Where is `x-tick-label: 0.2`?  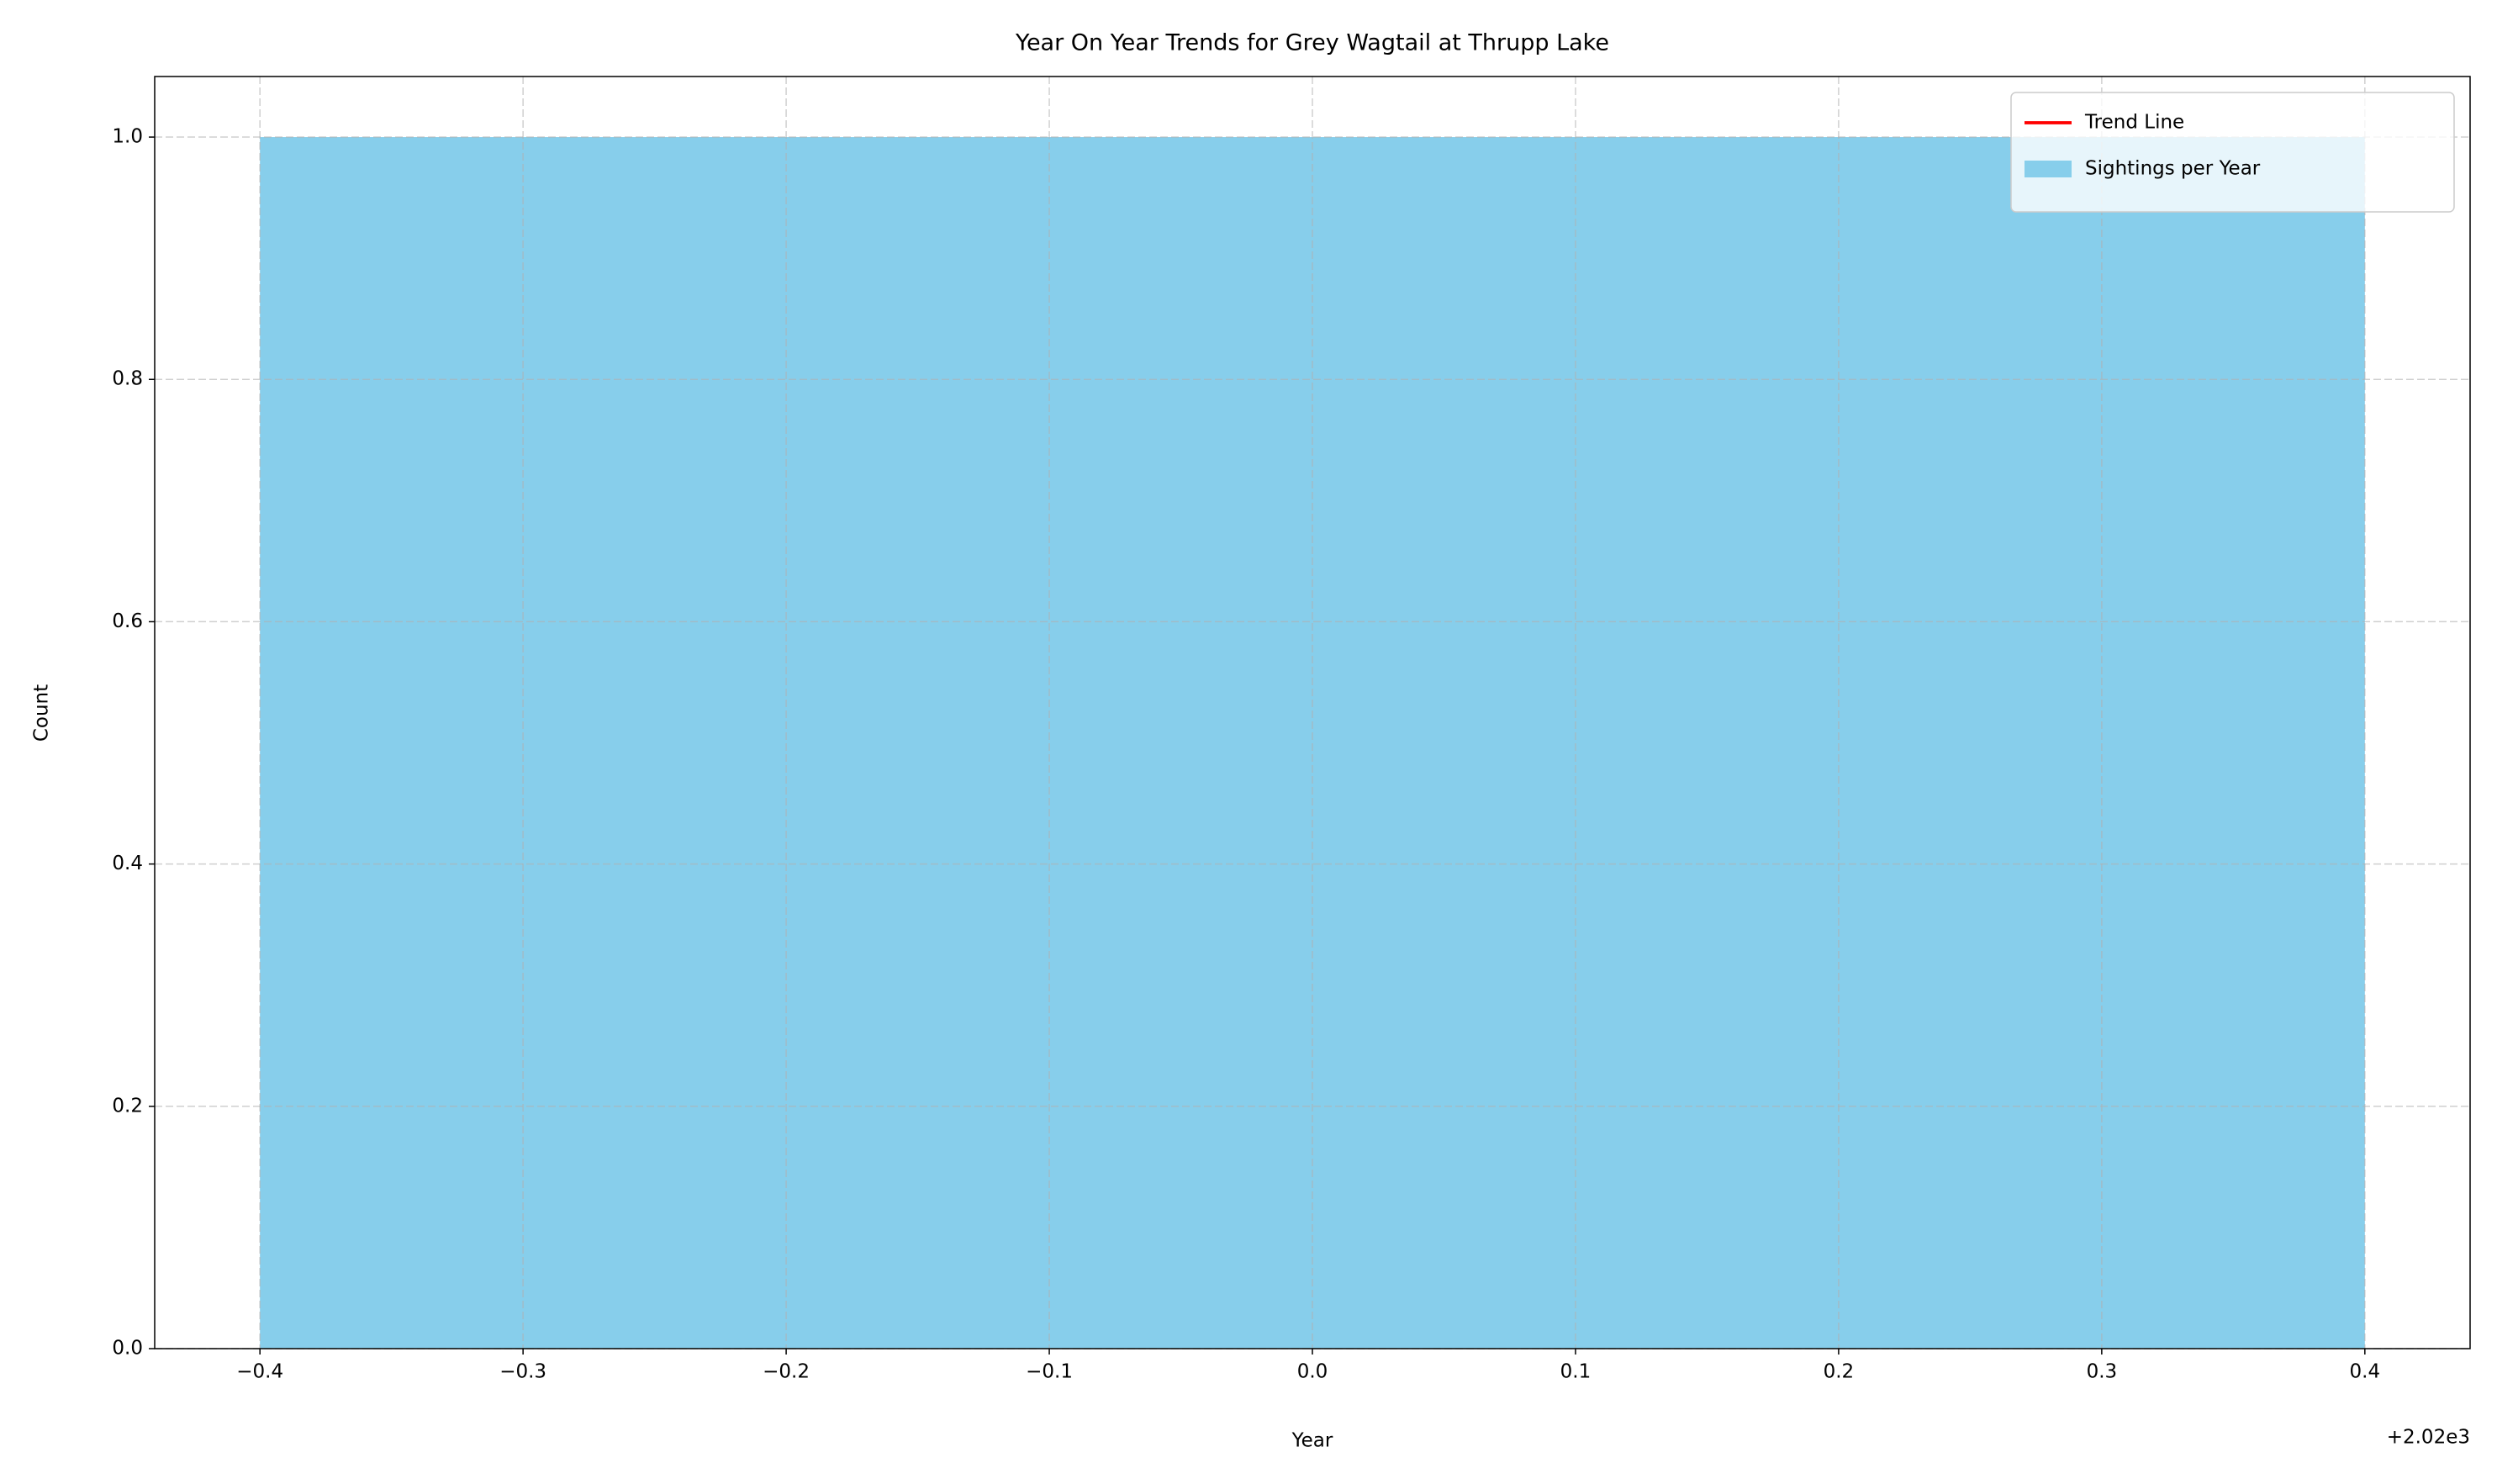
x-tick-label: 0.2 is located at coordinates (1839, 1372).